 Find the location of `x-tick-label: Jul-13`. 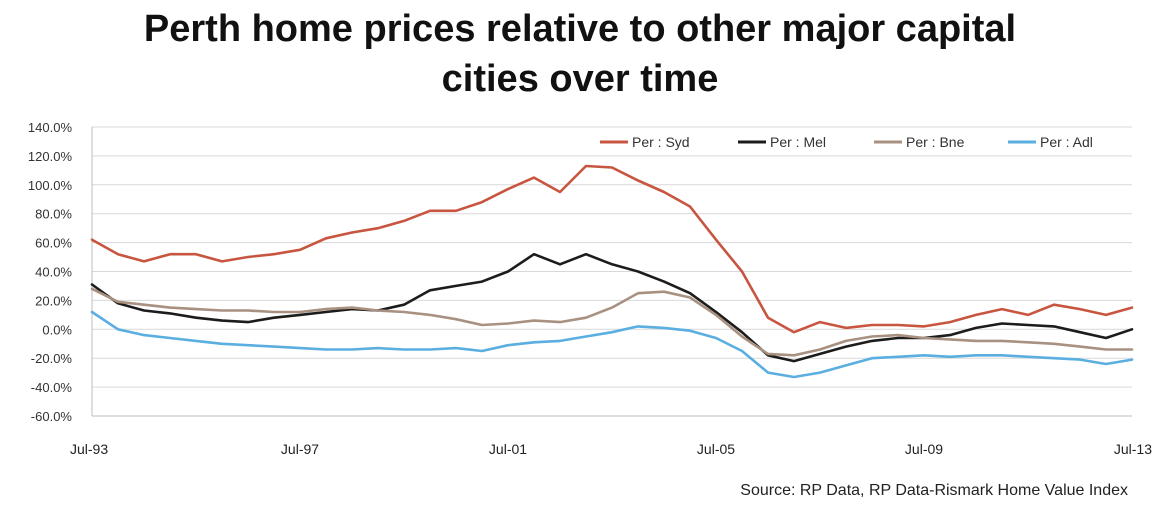

x-tick-label: Jul-13 is located at coordinates (1133, 449).